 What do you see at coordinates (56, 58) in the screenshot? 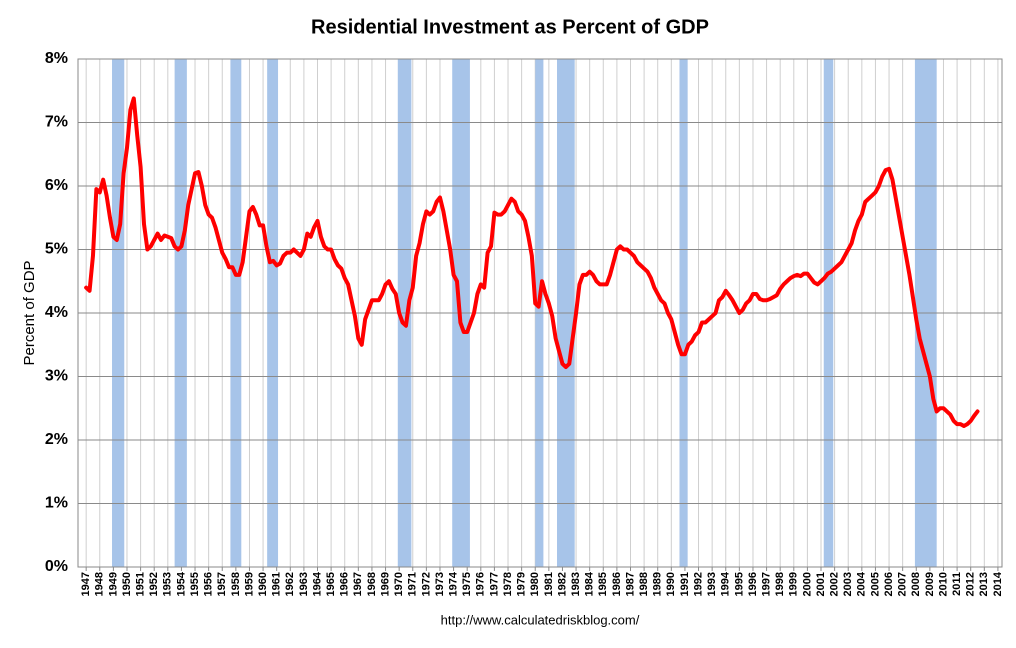
I see `y-tick-label: 8%` at bounding box center [56, 58].